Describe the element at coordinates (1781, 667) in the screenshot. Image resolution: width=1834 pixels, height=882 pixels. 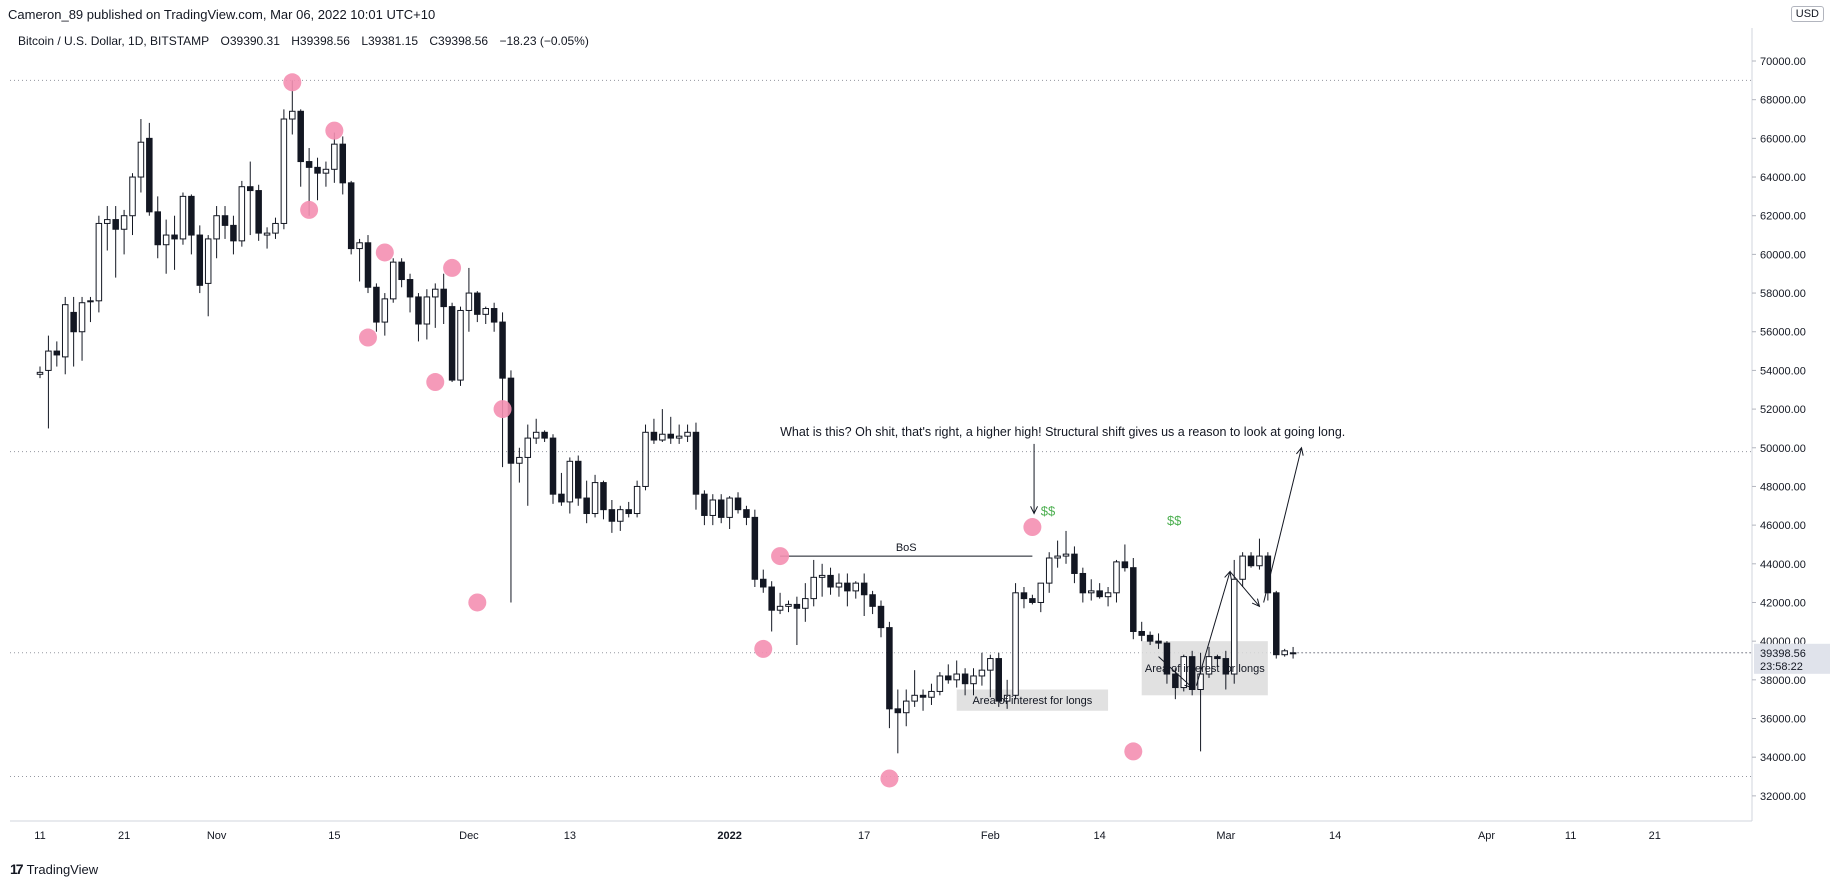
I see `last-price-countdown: 23:58:22` at that location.